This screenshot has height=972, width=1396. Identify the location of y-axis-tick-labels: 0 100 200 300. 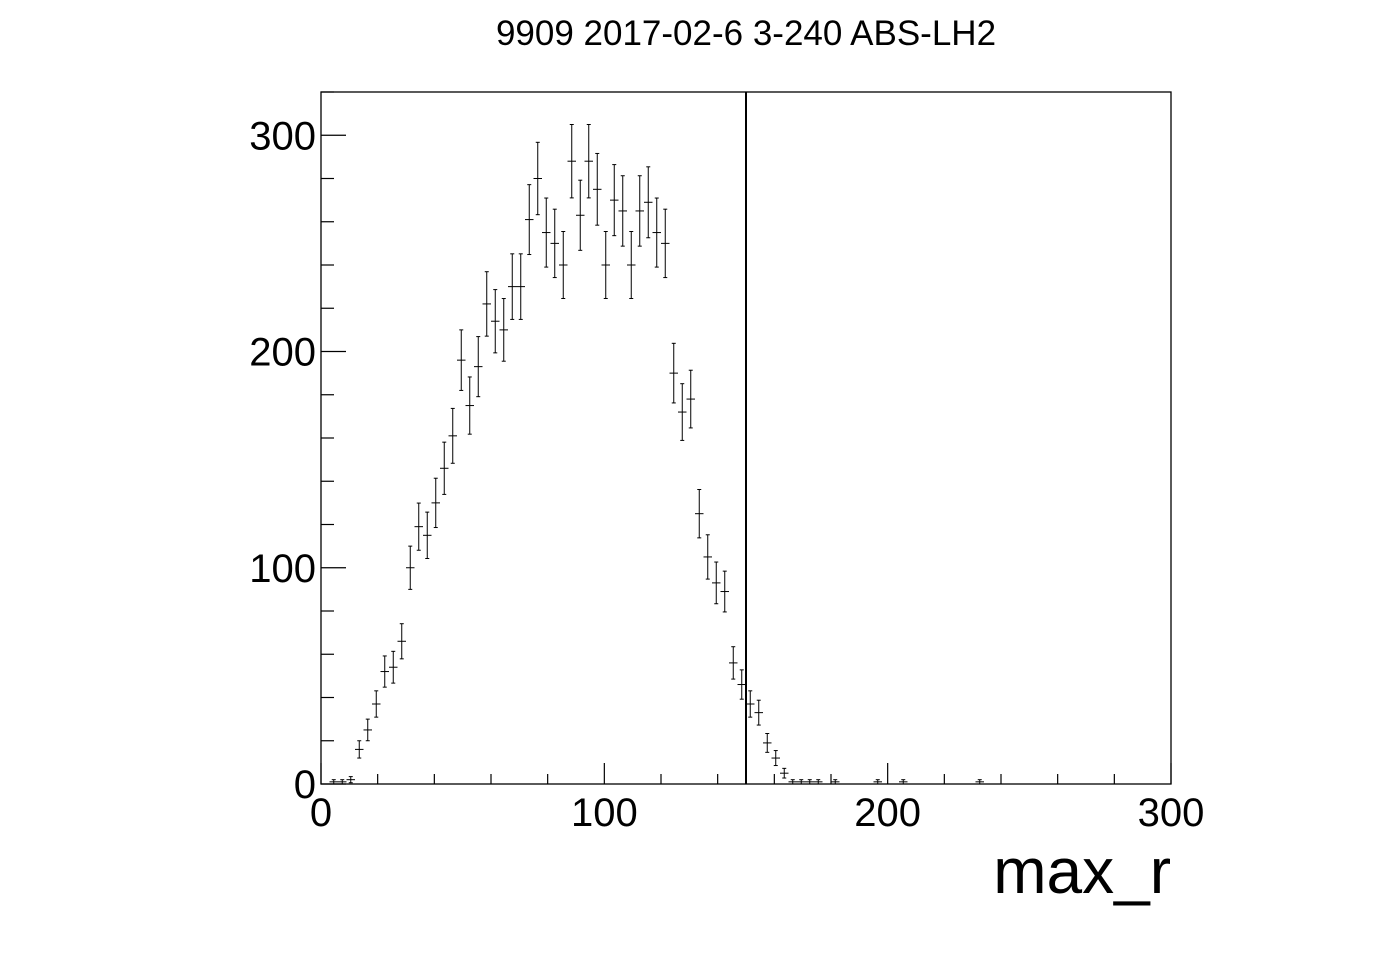
(282, 460).